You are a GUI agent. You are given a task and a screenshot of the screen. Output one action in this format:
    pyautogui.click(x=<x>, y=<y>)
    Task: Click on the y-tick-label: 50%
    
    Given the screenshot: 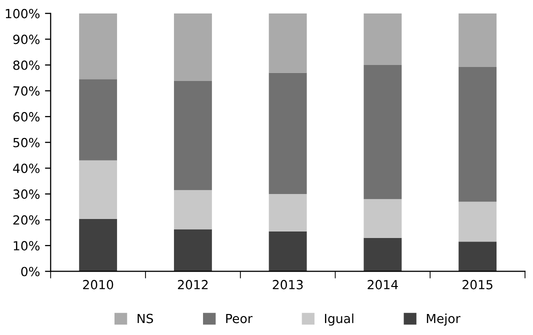 What is the action you would take?
    pyautogui.click(x=26, y=143)
    